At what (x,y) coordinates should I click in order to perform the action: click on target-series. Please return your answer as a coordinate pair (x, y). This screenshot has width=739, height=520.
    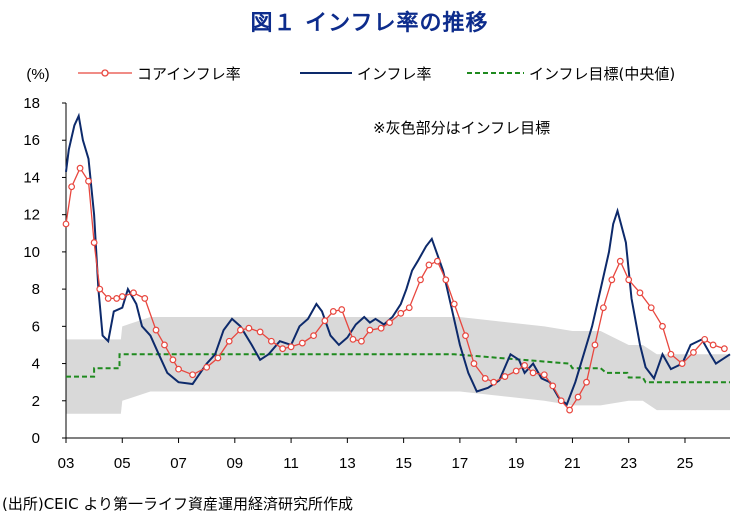
    Looking at the image, I should click on (398, 368).